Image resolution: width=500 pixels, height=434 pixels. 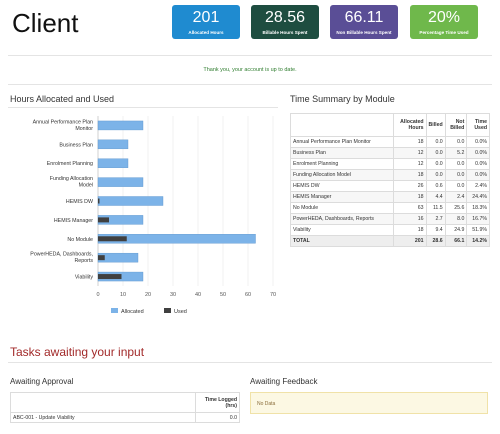 What do you see at coordinates (70, 164) in the screenshot?
I see `y-tick-label: Enrolment Planning` at bounding box center [70, 164].